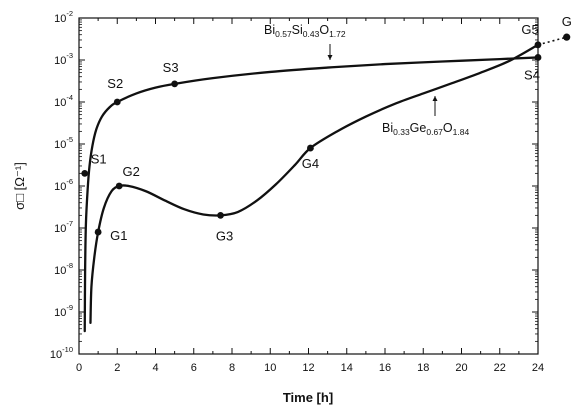 The width and height of the screenshot is (572, 408). Describe the element at coordinates (529, 29) in the screenshot. I see `point-label-g5: G5` at that location.